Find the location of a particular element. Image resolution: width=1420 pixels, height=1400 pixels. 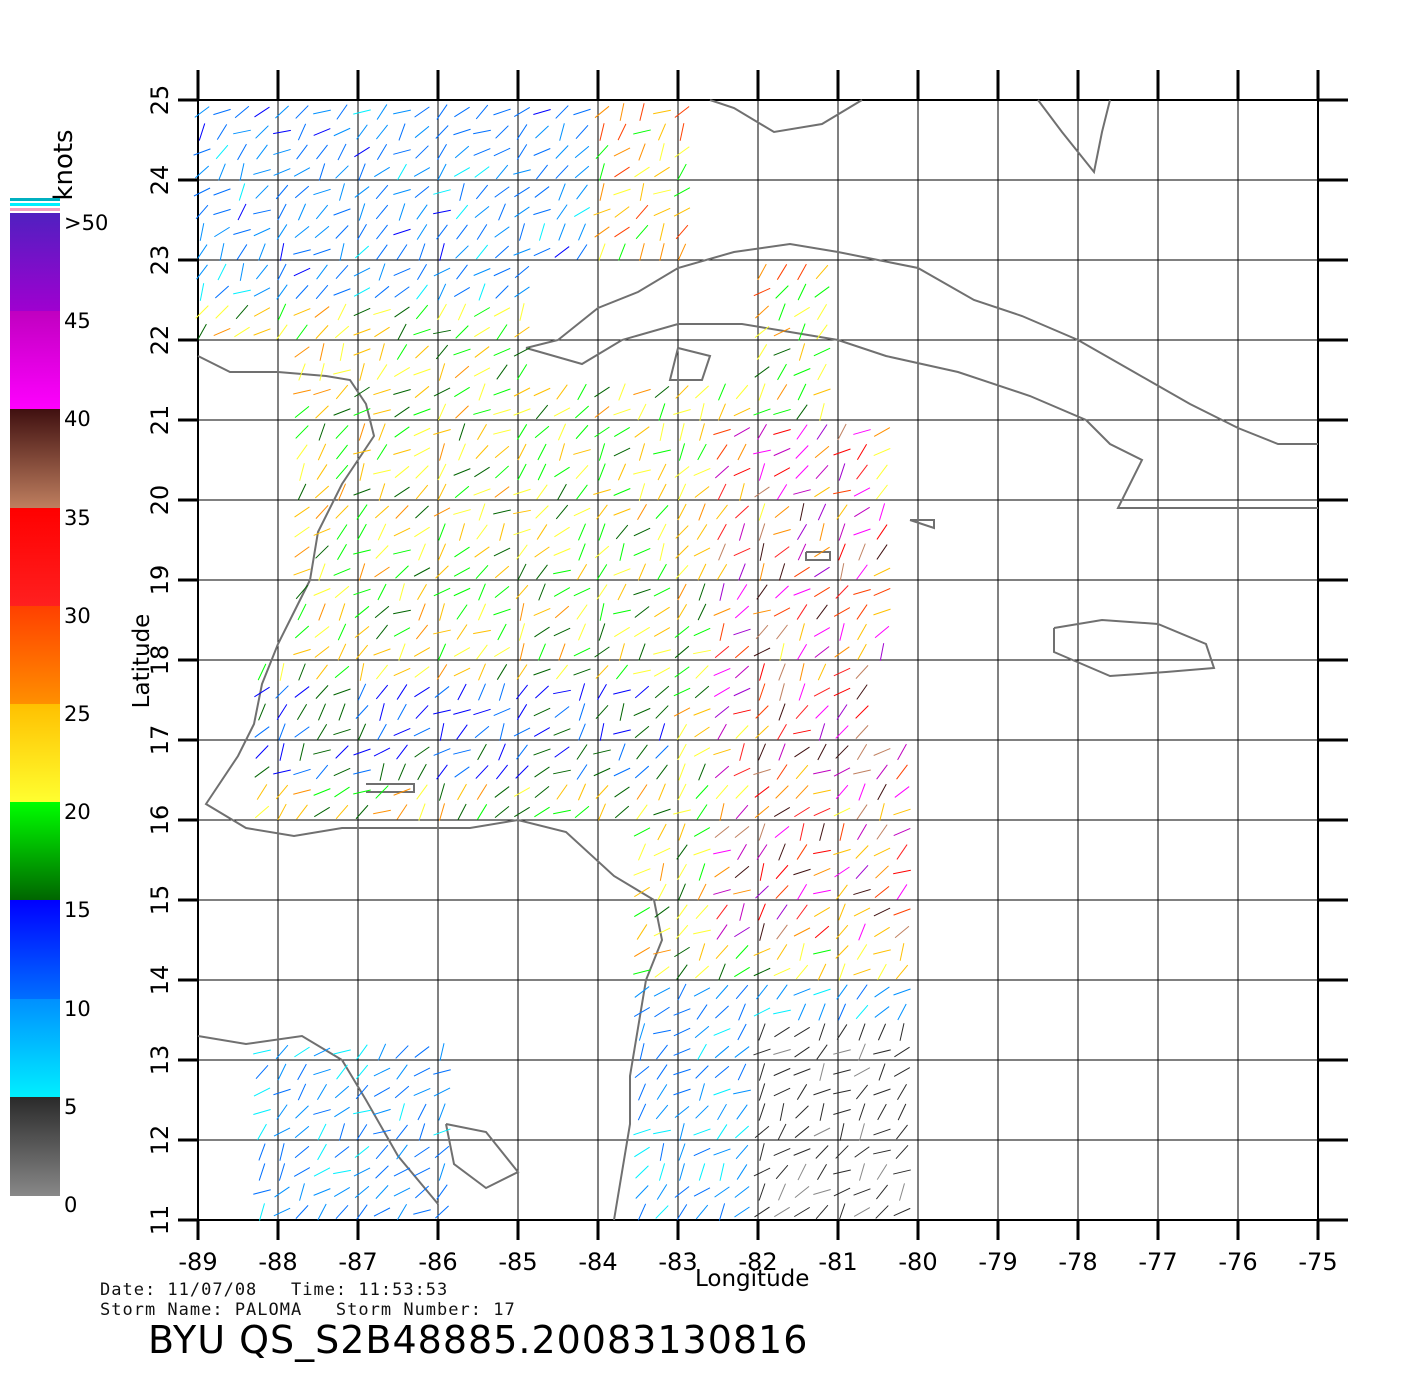

y-tick-label: 23 is located at coordinates (160, 260).